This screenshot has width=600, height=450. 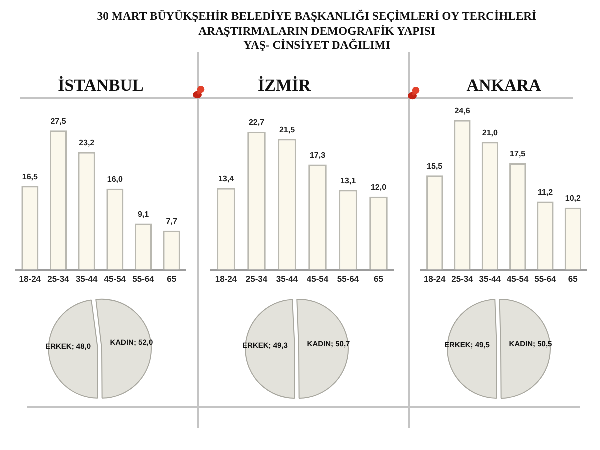 I want to click on data-label: 24,6, so click(x=462, y=111).